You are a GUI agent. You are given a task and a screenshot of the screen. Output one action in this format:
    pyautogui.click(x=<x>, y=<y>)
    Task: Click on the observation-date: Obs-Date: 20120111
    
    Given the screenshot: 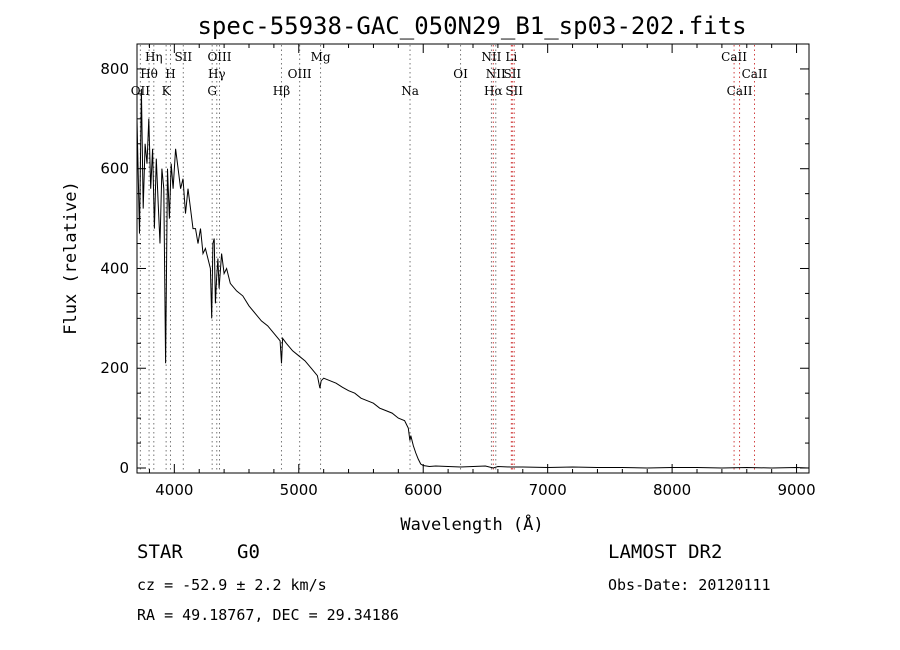 What is the action you would take?
    pyautogui.click(x=689, y=585)
    